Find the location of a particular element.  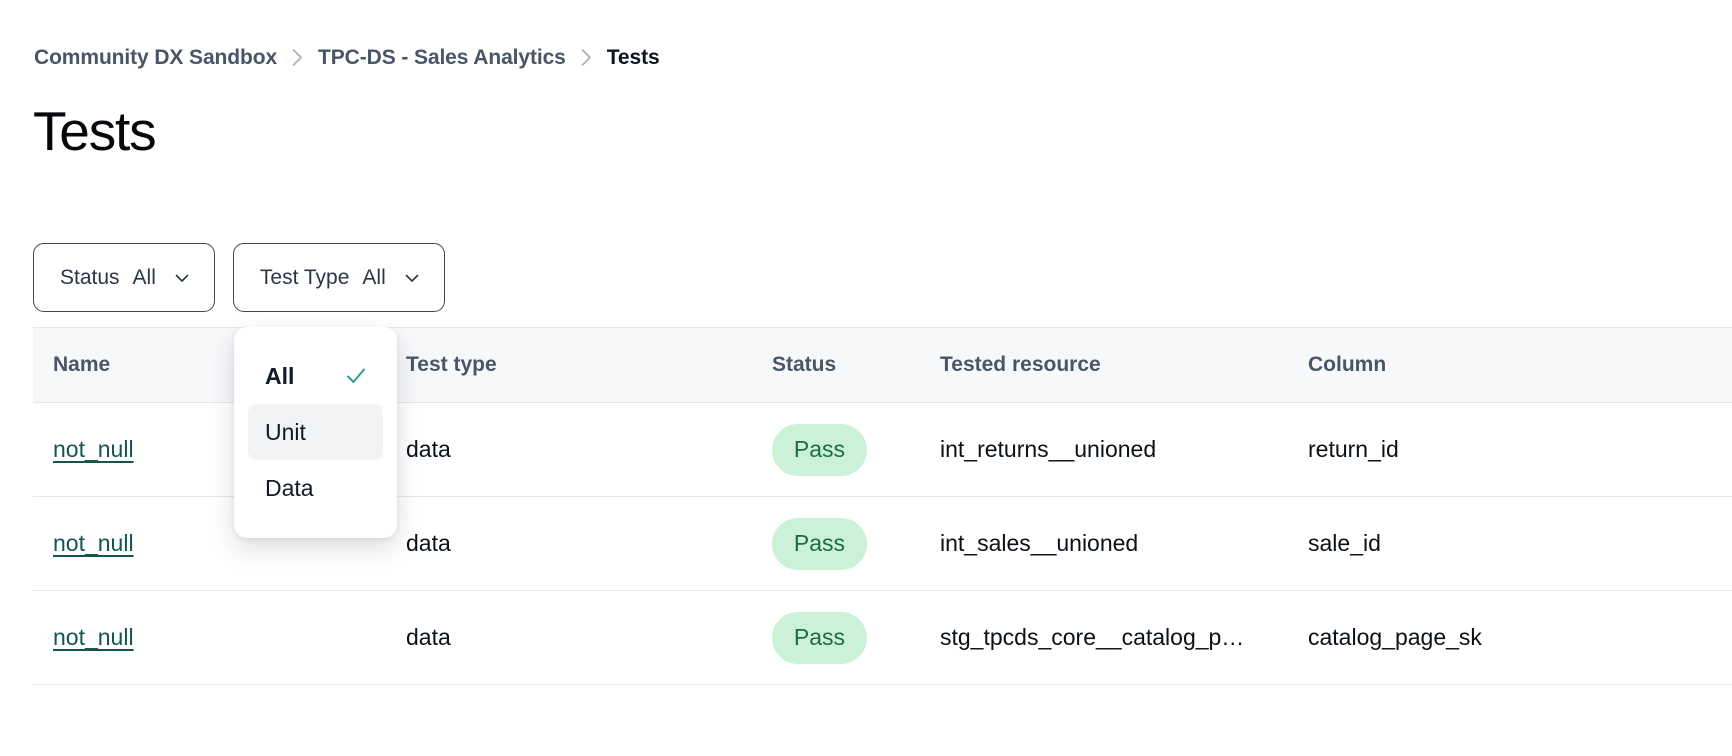

breadcrumb-item-tpc-ds-sales-analytics: TPC-DS - Sales Analytics is located at coordinates (442, 57).